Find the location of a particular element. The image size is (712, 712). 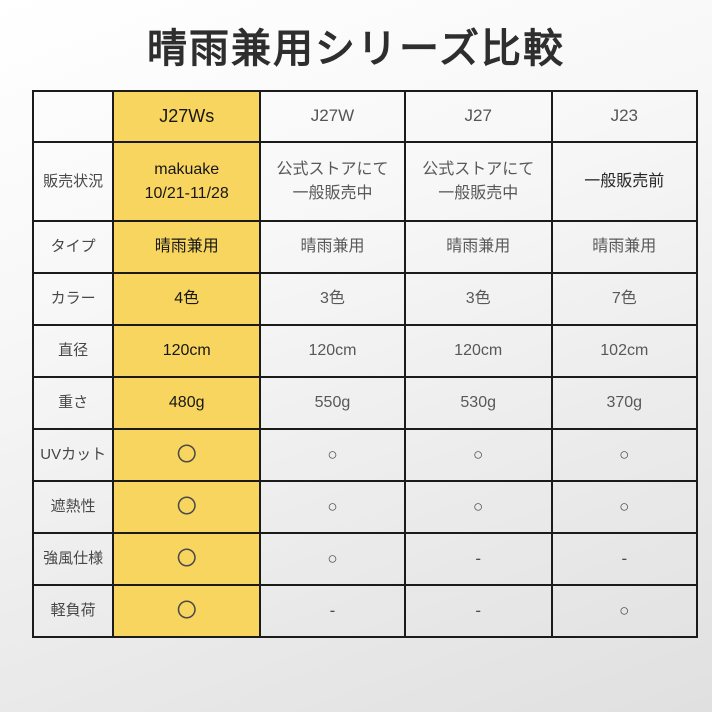

cell-heat-j27: ○ is located at coordinates (478, 507).